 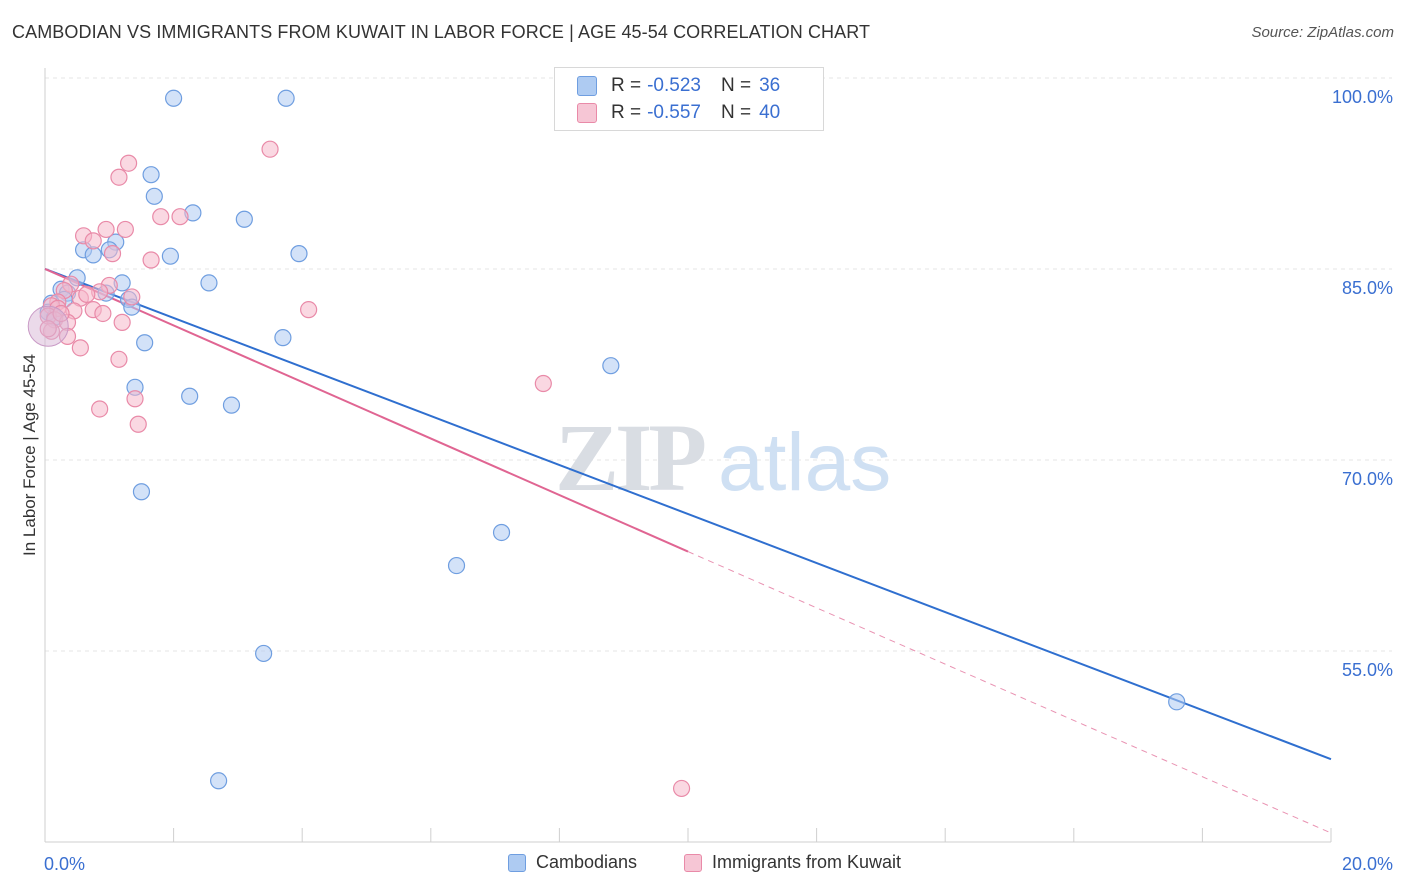 What do you see at coordinates (587, 862) in the screenshot?
I see `legend-label: Cambodians` at bounding box center [587, 862].